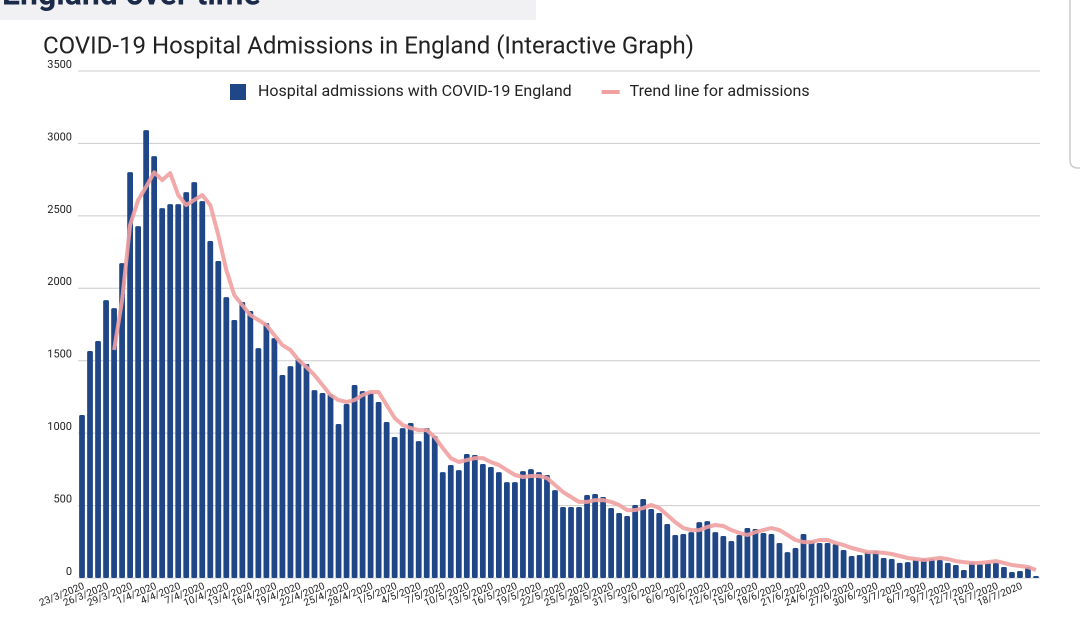  I want to click on y-tick-label: 2000, so click(59, 281).